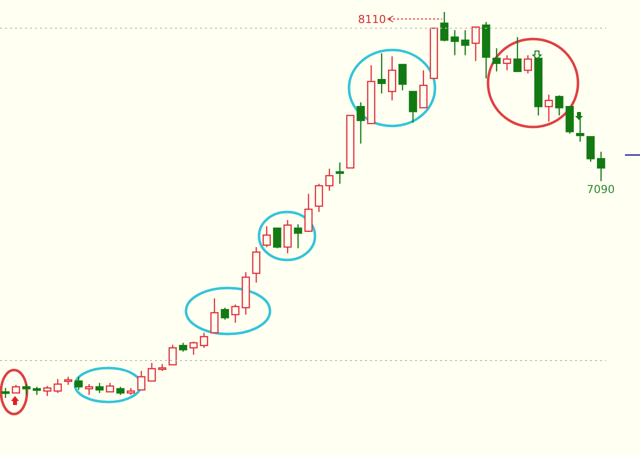  I want to click on annotation: 7090, so click(600, 189).